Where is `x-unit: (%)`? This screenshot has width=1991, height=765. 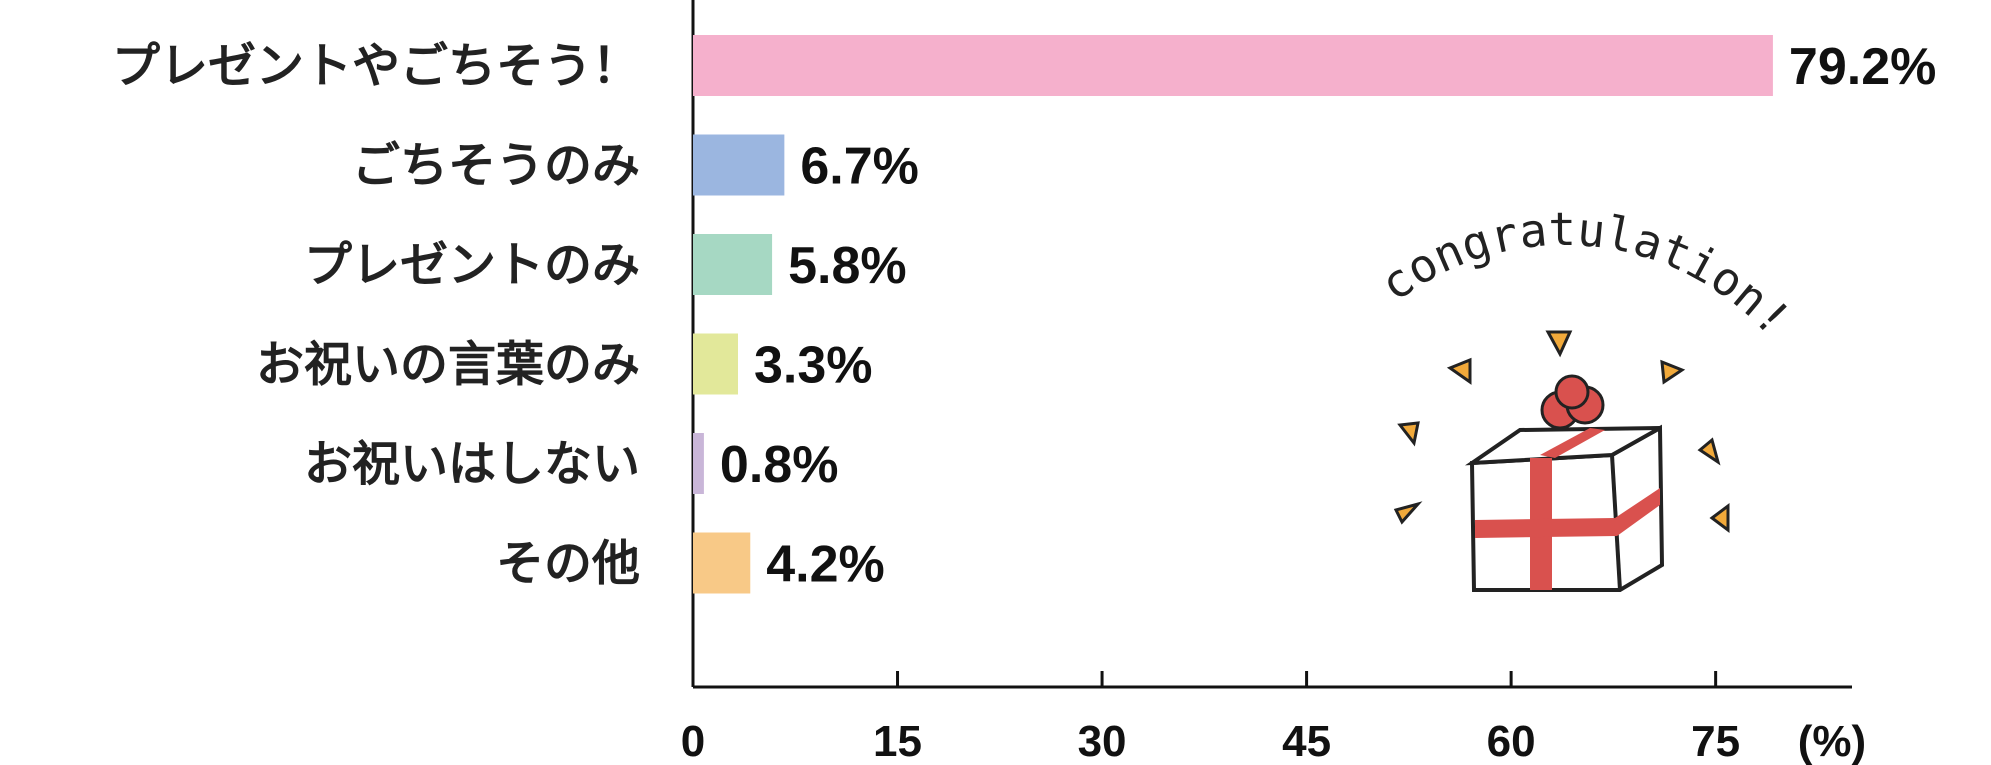
x-unit: (%) is located at coordinates (1832, 741).